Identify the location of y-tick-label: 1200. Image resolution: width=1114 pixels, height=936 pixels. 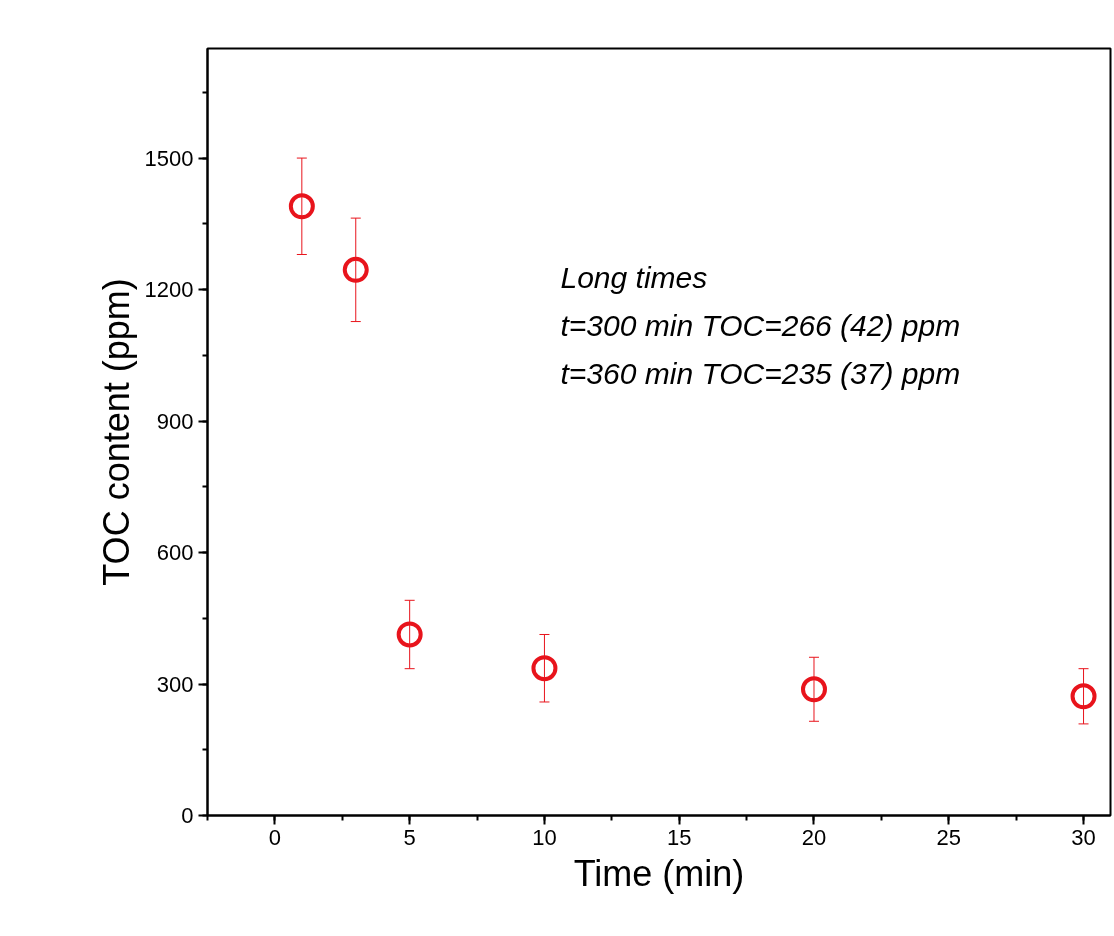
(169, 290).